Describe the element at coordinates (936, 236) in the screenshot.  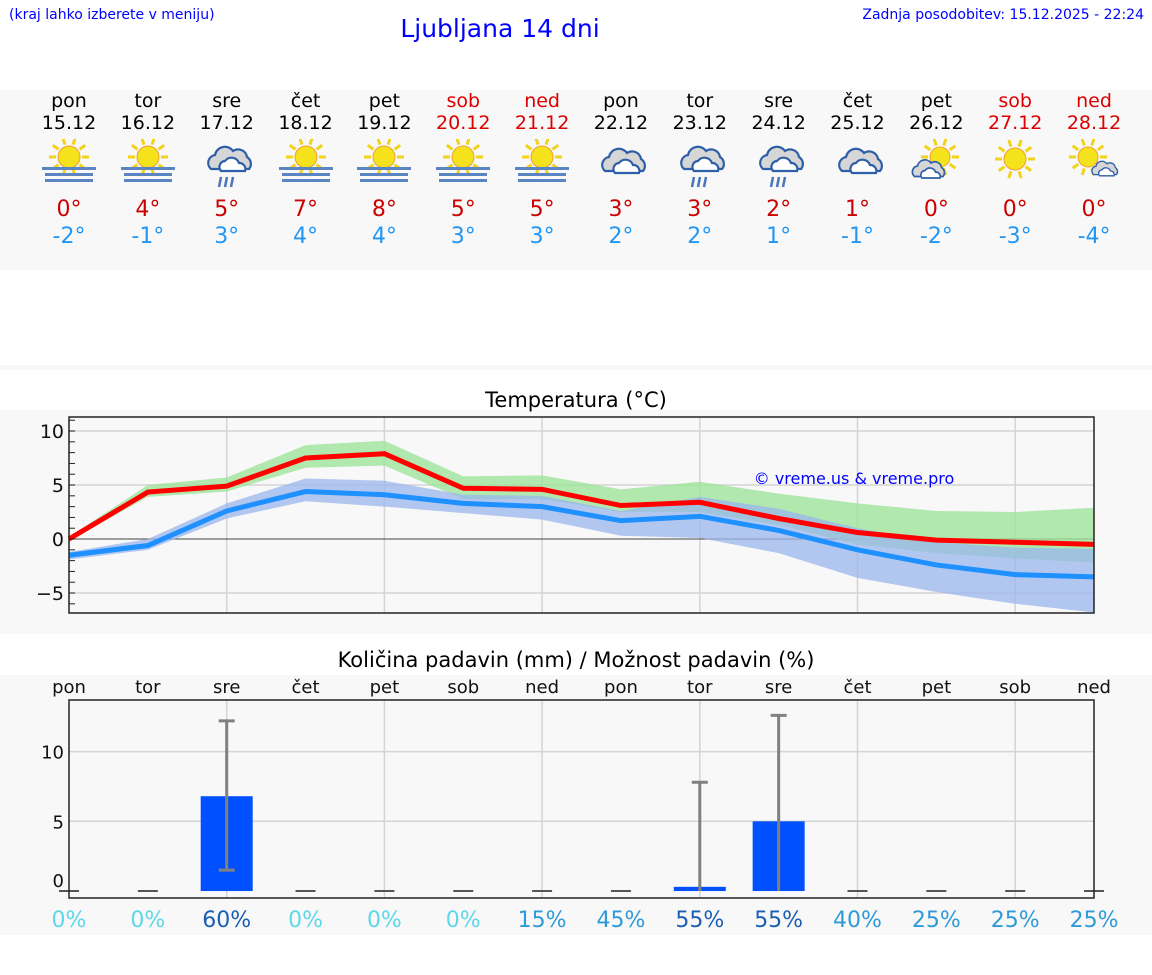
I see `min-temperature: -2°` at that location.